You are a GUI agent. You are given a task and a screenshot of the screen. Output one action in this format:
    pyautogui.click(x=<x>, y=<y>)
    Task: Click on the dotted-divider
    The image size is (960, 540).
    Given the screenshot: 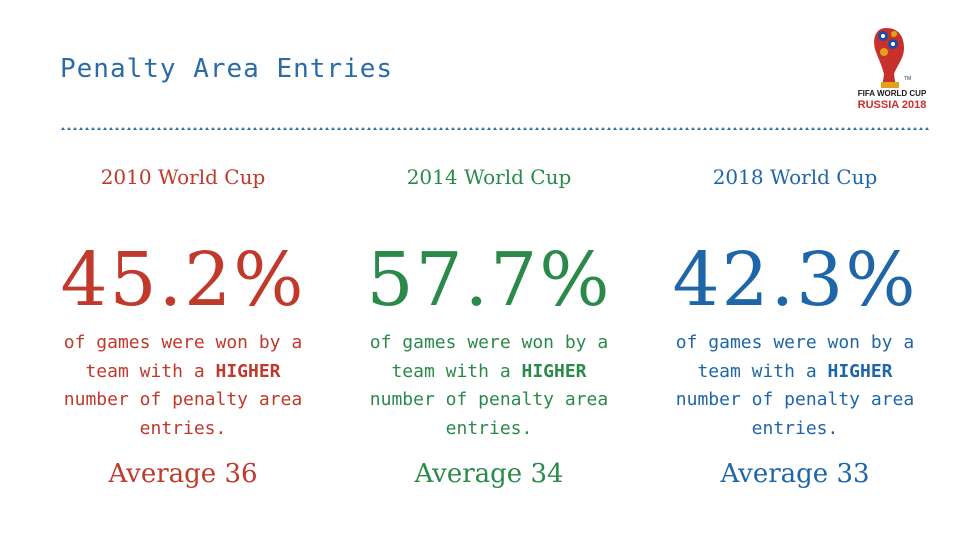 What is the action you would take?
    pyautogui.click(x=495, y=125)
    